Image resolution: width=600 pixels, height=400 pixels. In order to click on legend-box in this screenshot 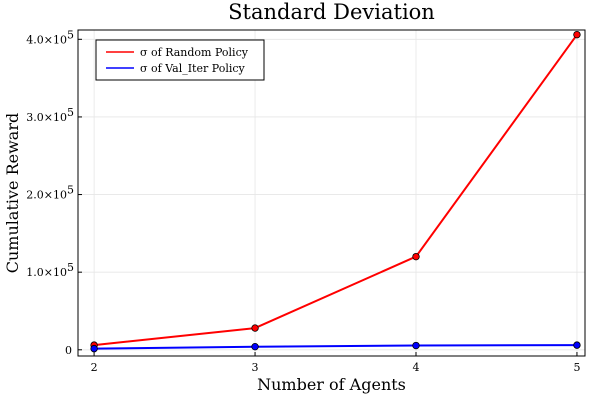, I will do `click(180, 60)`.